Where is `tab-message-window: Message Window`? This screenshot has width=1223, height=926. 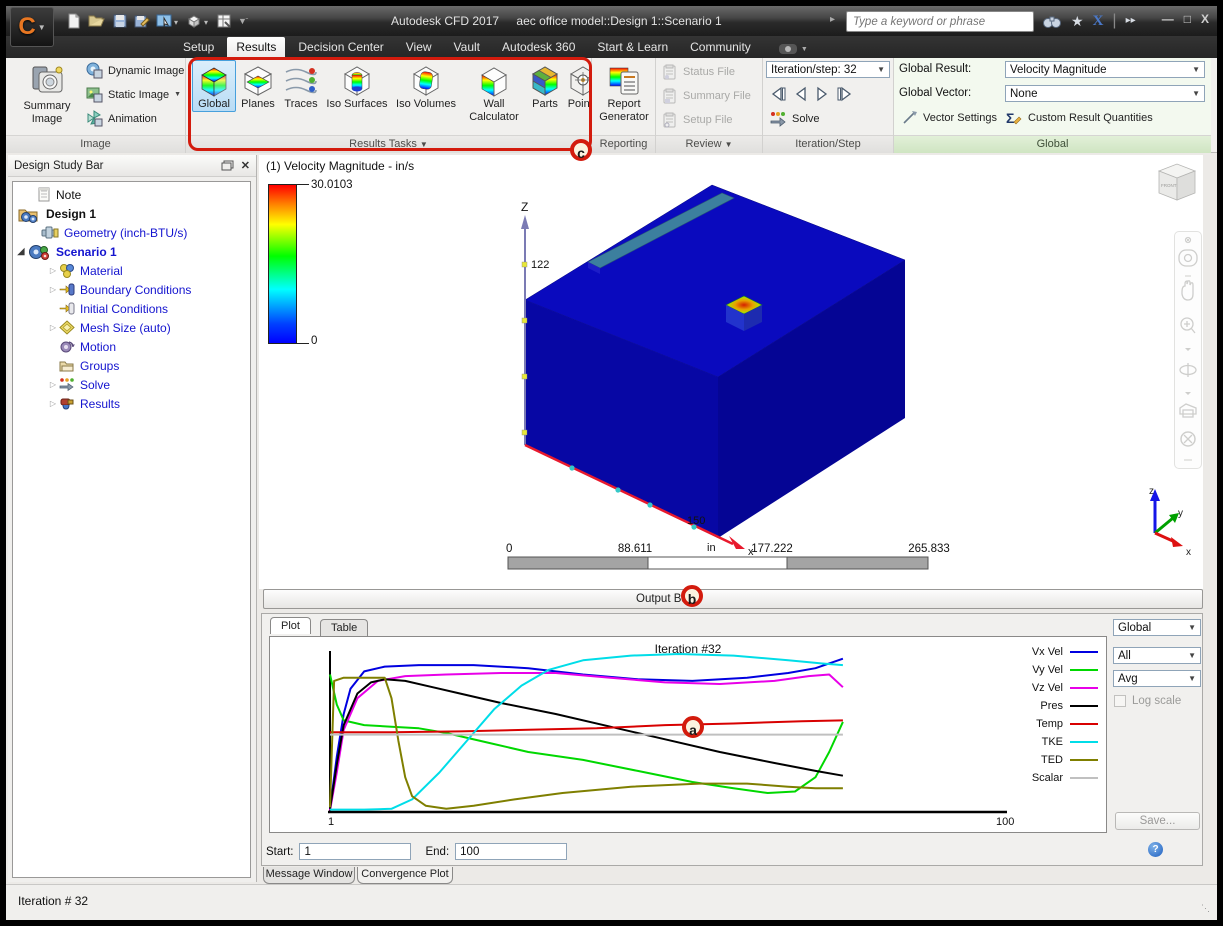 tab-message-window: Message Window is located at coordinates (309, 875).